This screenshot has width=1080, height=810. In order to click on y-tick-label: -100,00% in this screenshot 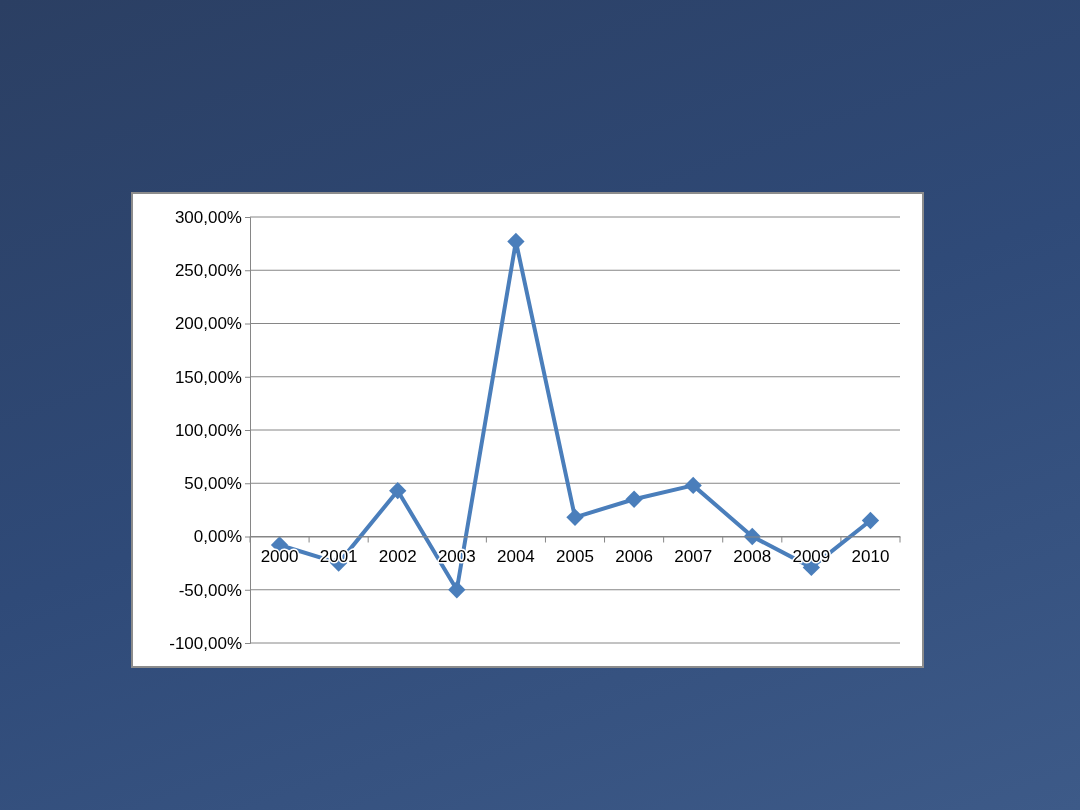, I will do `click(205, 643)`.